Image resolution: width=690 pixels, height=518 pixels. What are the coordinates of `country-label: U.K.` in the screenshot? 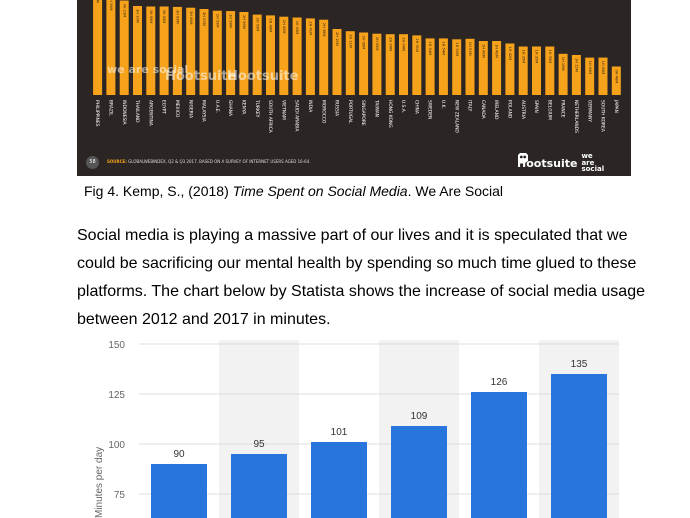 It's located at (443, 104).